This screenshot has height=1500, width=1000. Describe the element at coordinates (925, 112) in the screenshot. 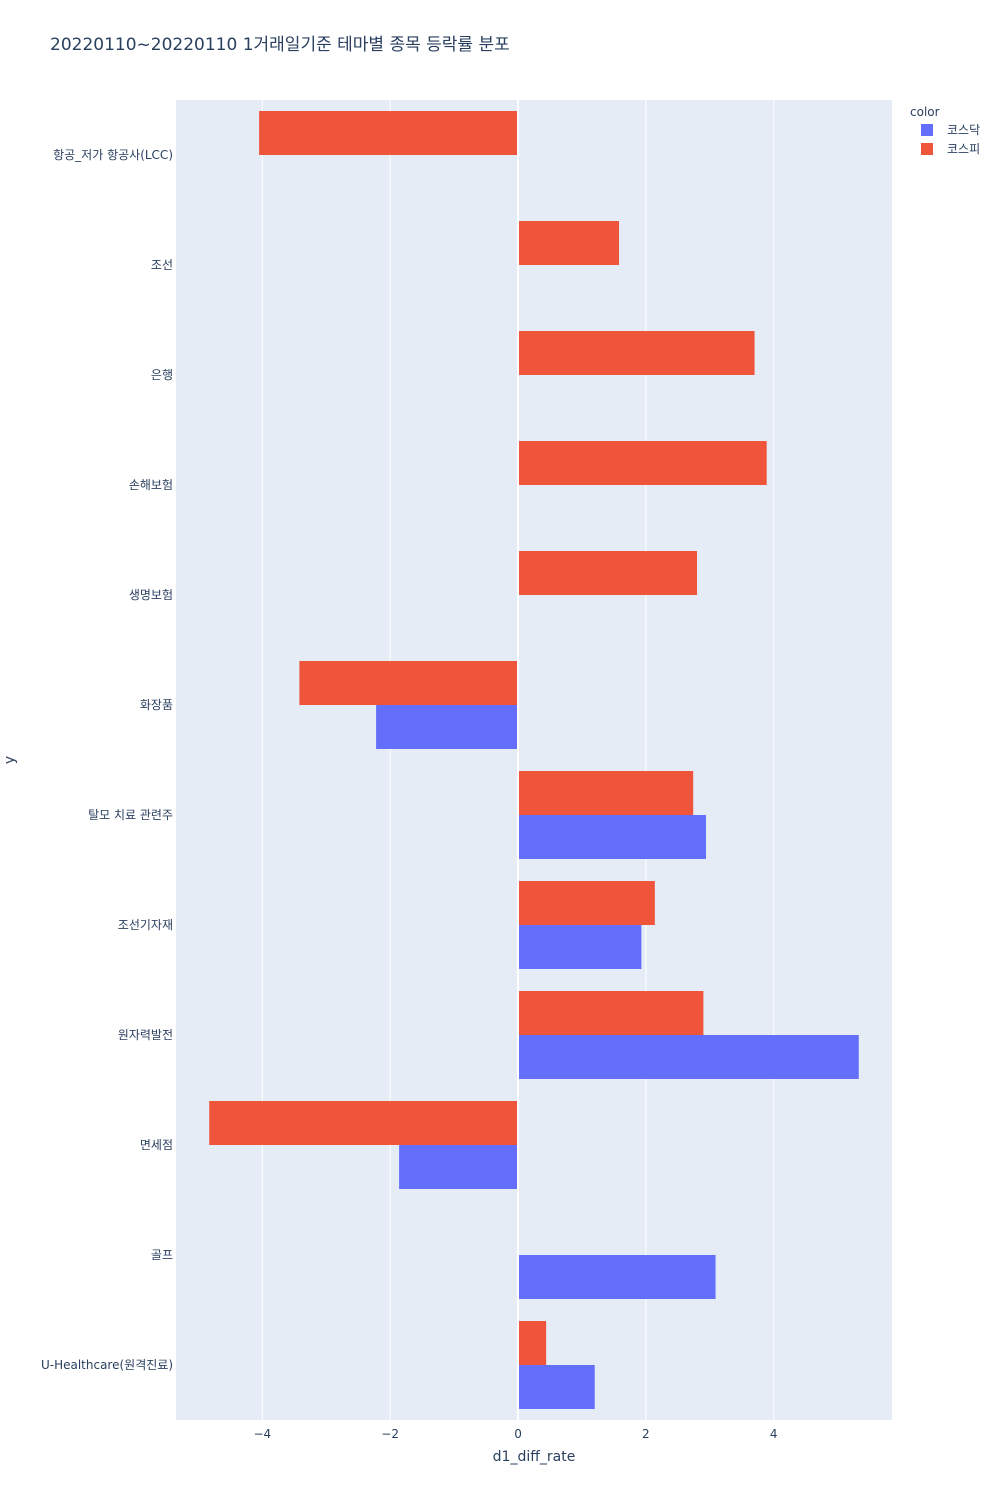

I see `legend-title: color` at that location.